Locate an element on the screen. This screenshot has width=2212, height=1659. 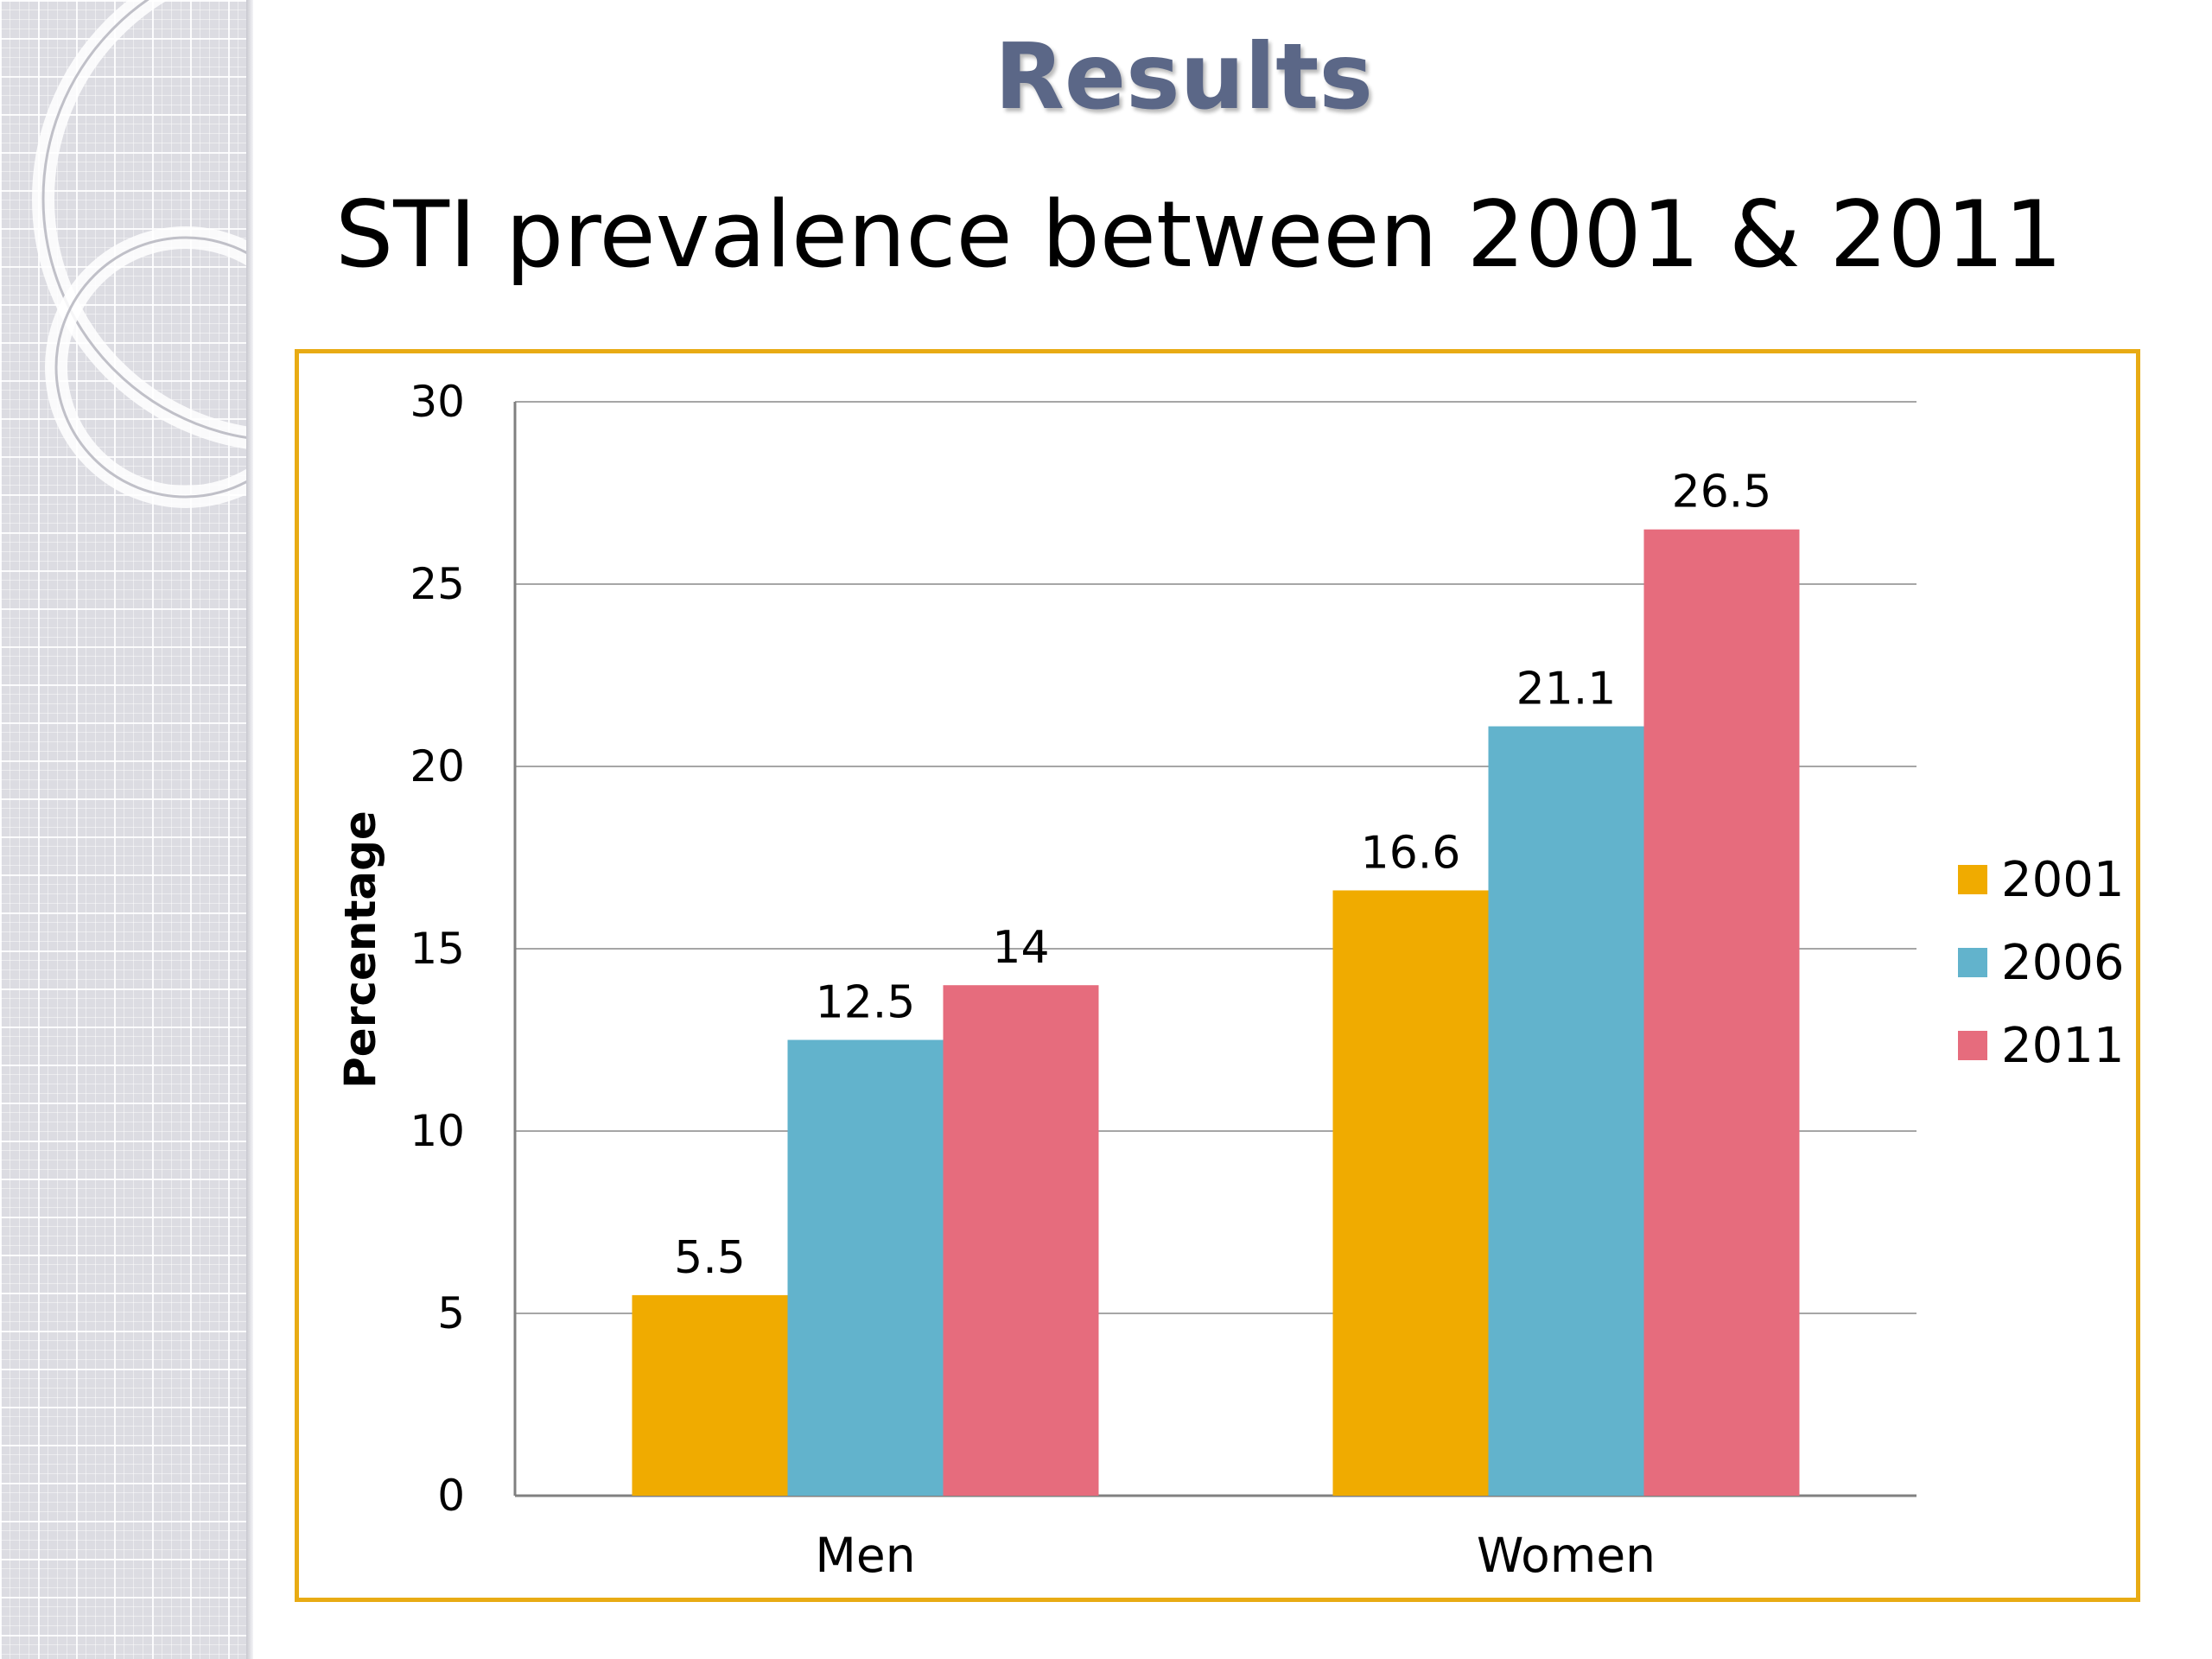
y-tick-label: 0 is located at coordinates (451, 1496).